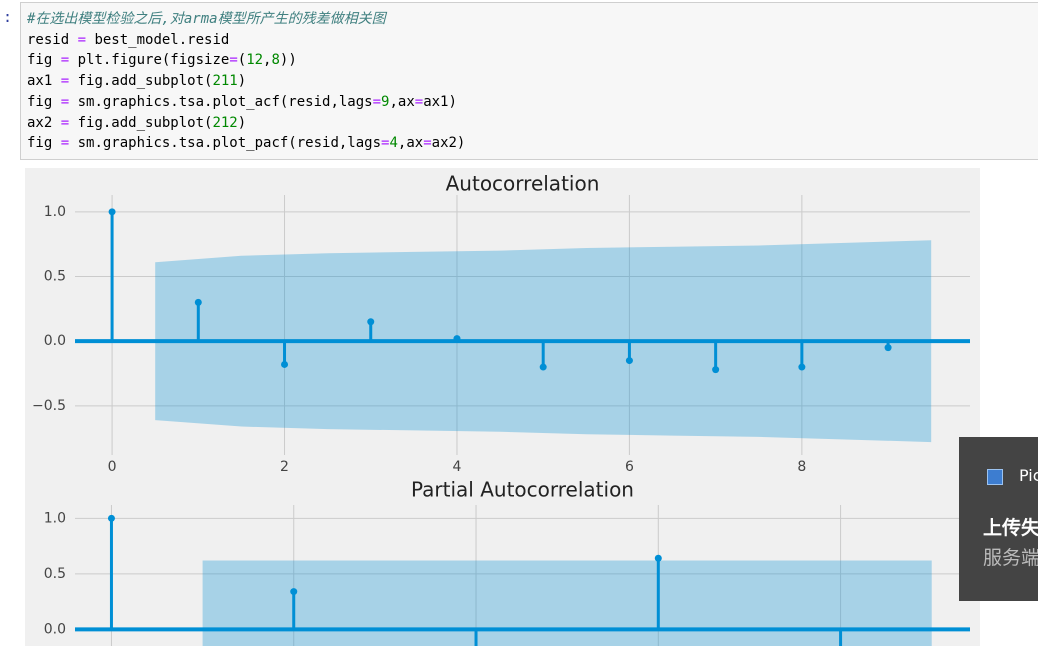 The image size is (1038, 646). I want to click on x-tick-label: 2, so click(284, 467).